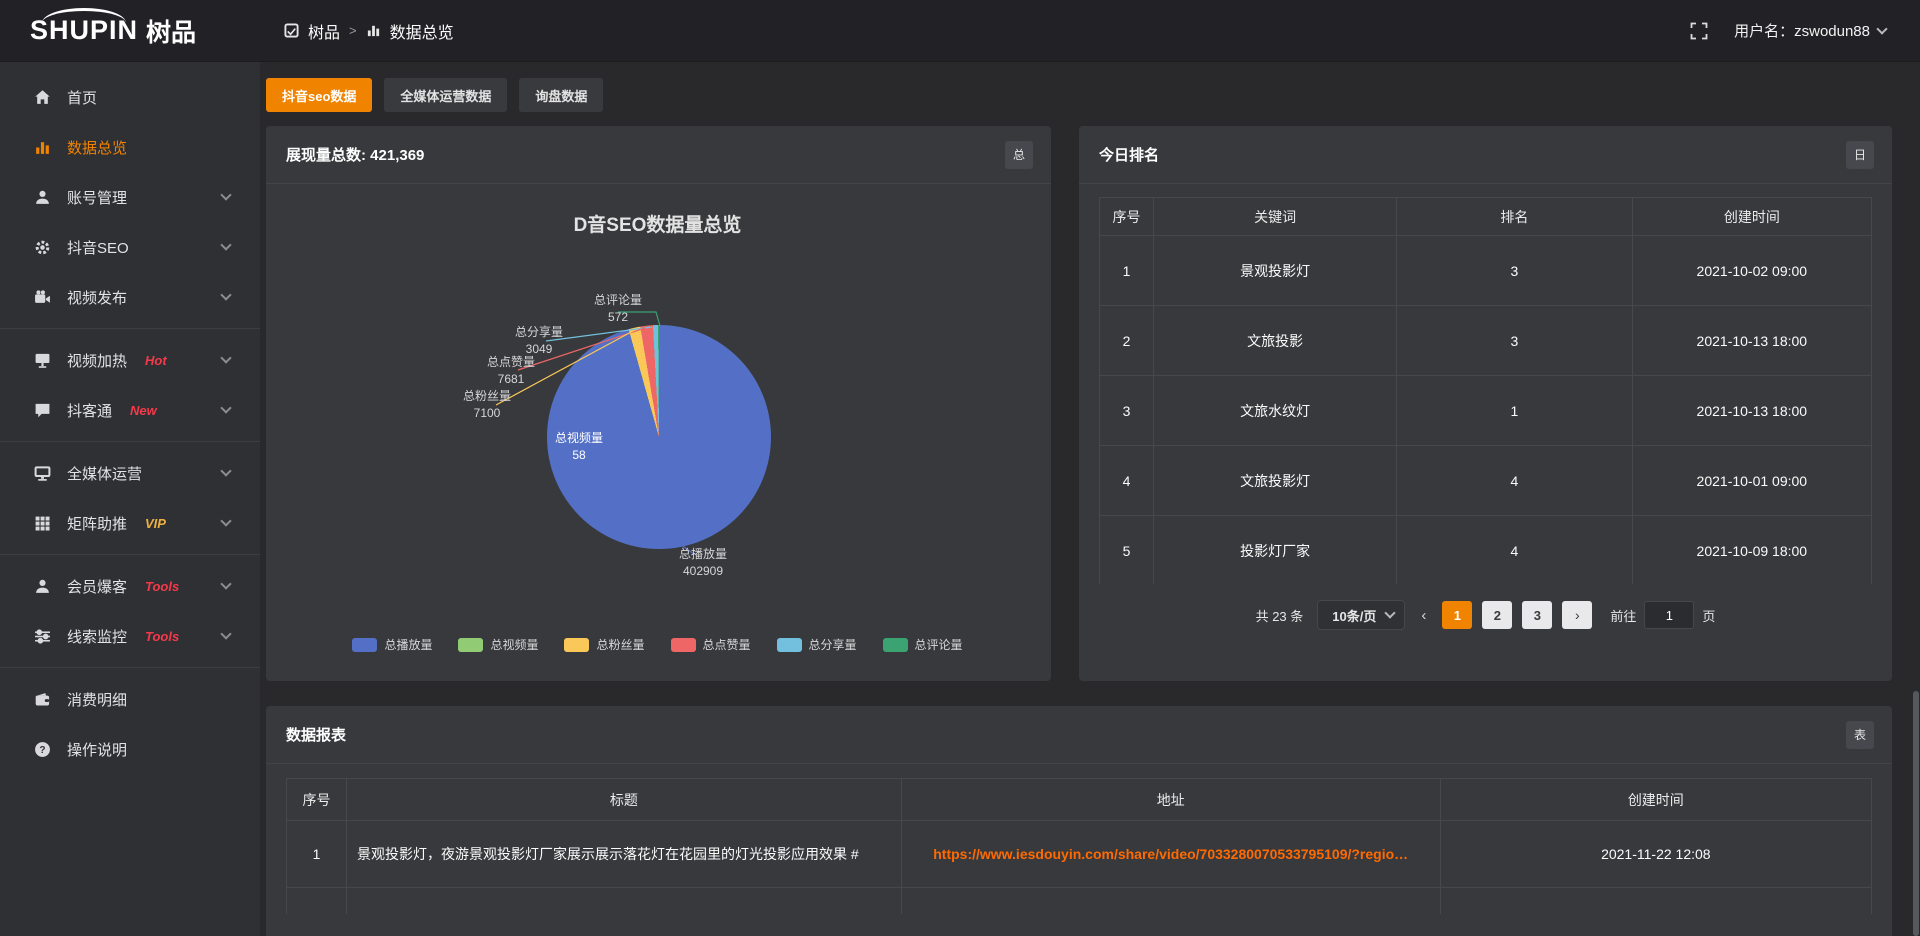 This screenshot has width=1920, height=936. What do you see at coordinates (1699, 31) in the screenshot?
I see `fullscreen-icon` at bounding box center [1699, 31].